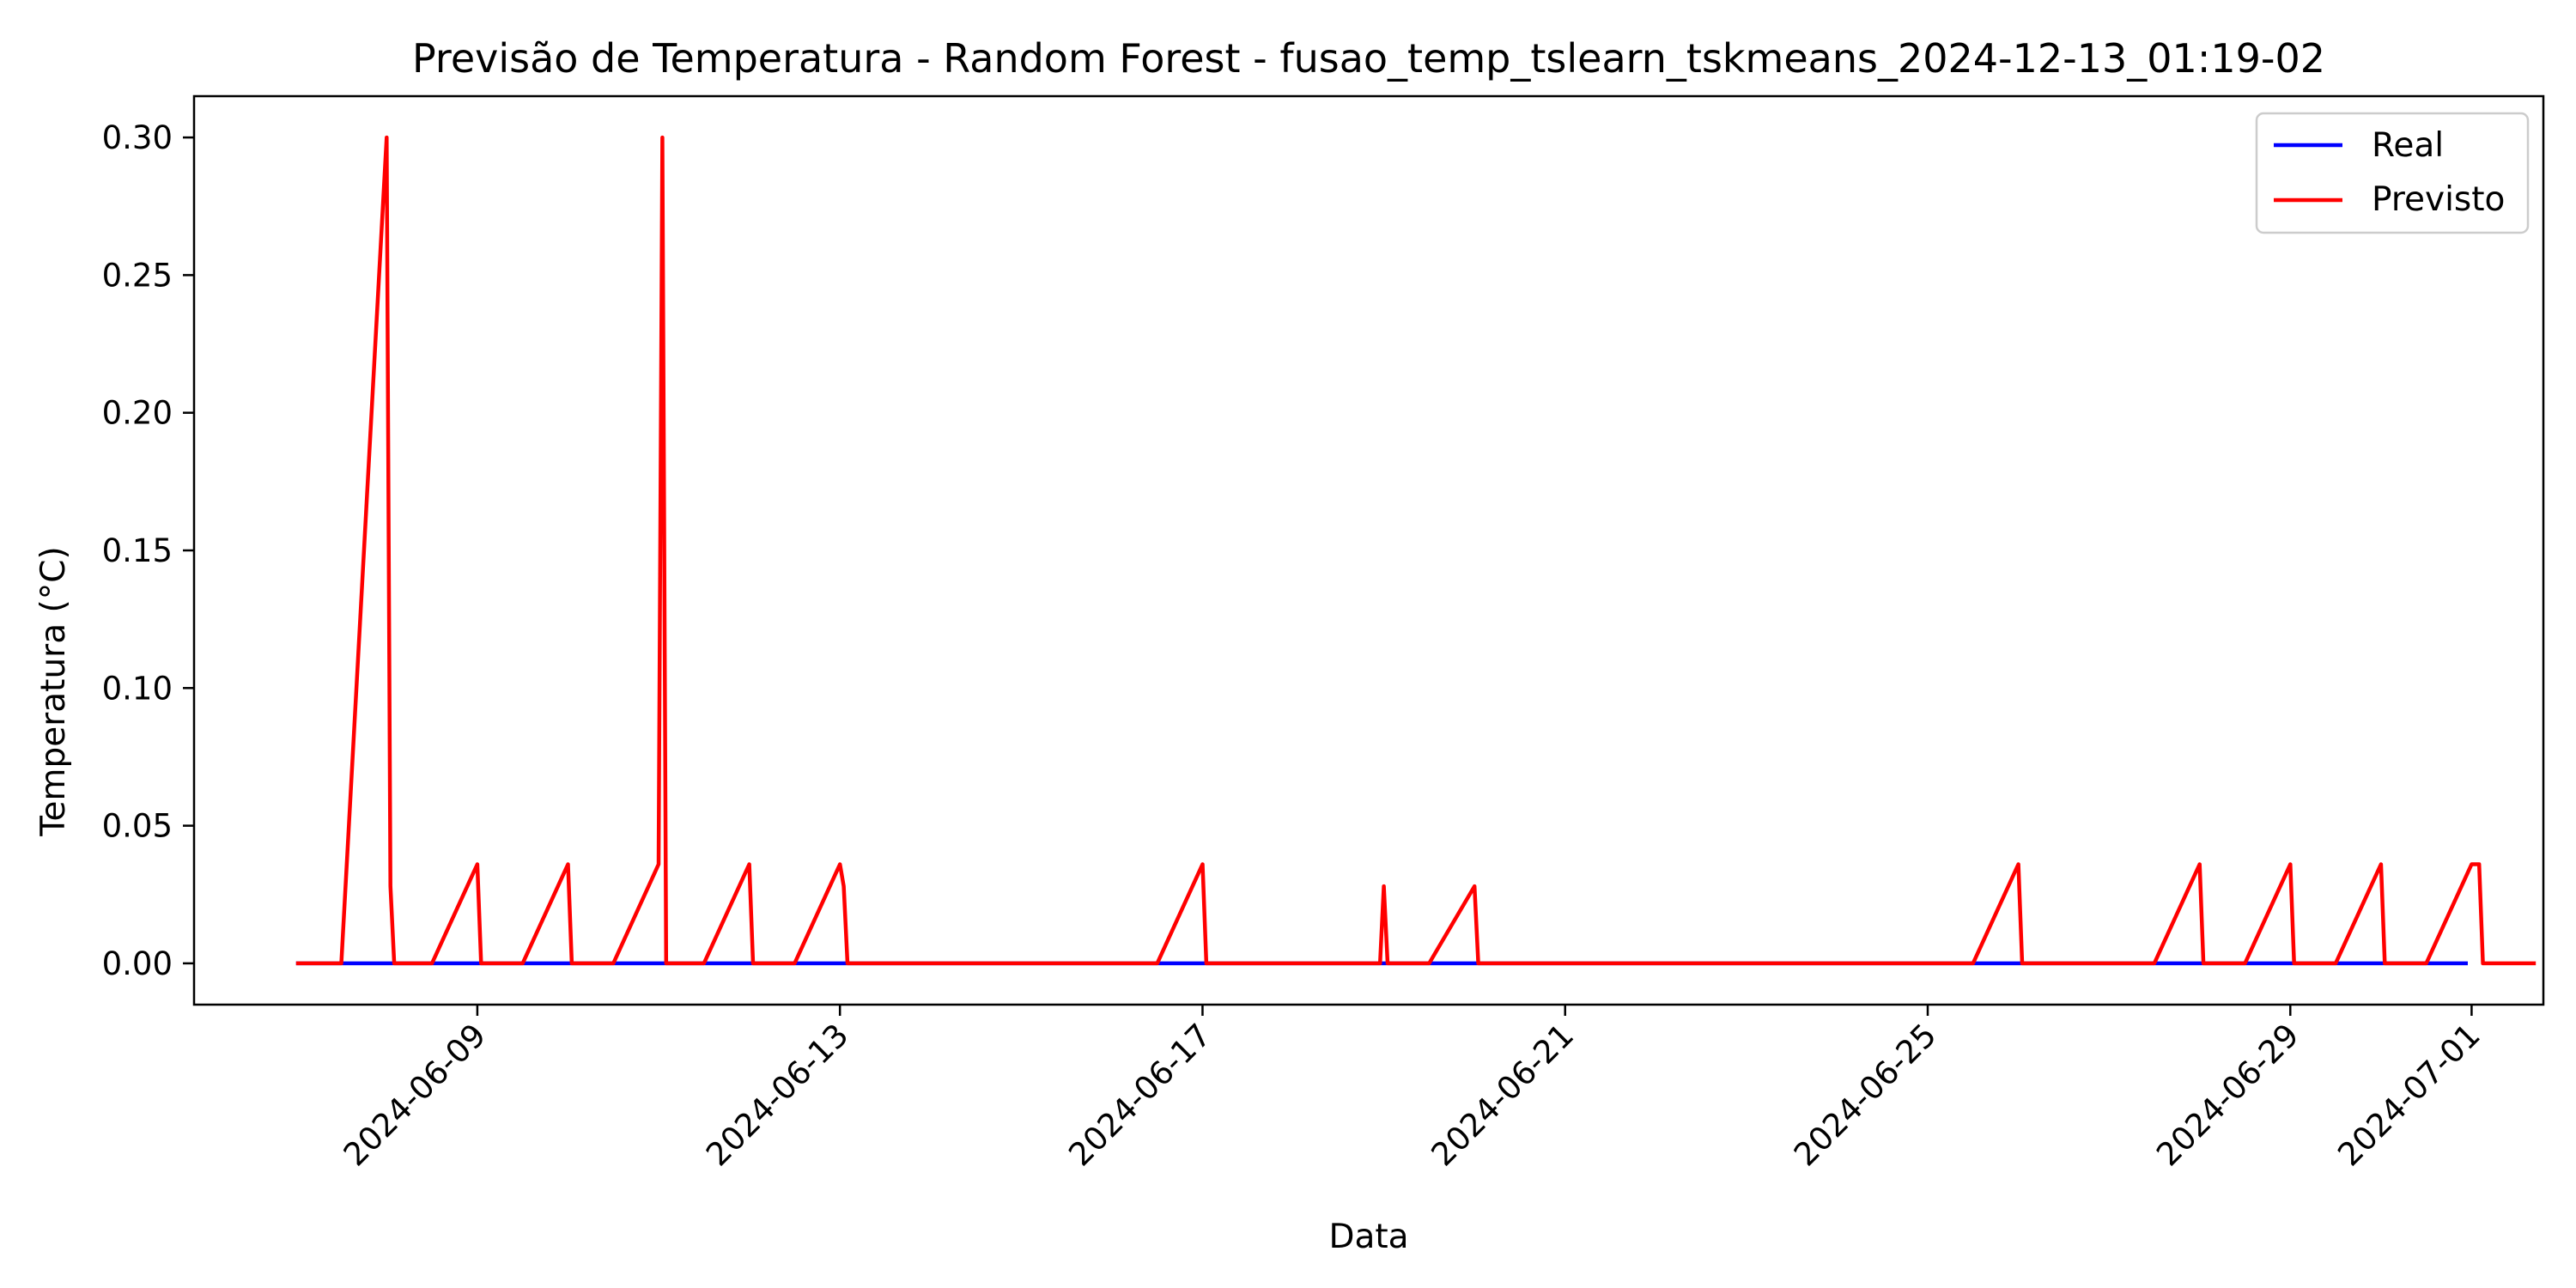  What do you see at coordinates (2438, 199) in the screenshot?
I see `legend-label-previsto: Previsto` at bounding box center [2438, 199].